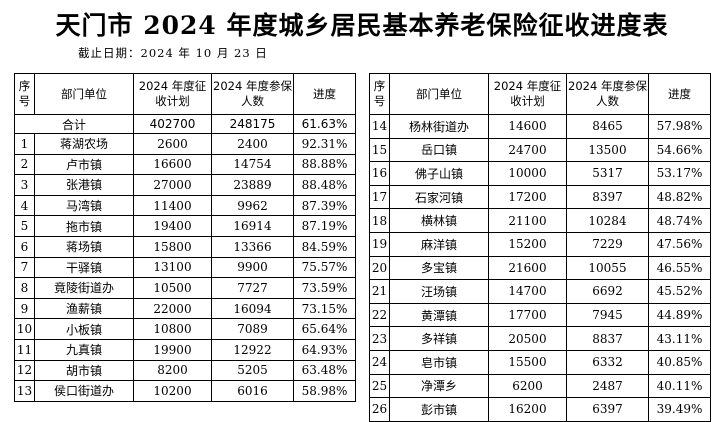 This screenshot has height=422, width=724. I want to click on row-unit: 皂市镇, so click(439, 362).